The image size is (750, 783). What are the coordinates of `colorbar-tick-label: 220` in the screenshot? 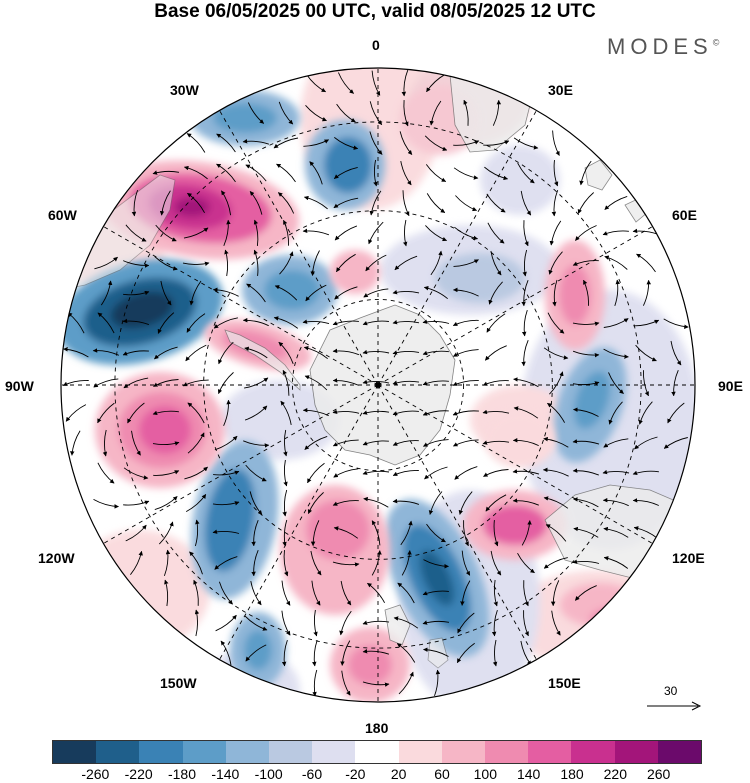 It's located at (615, 774).